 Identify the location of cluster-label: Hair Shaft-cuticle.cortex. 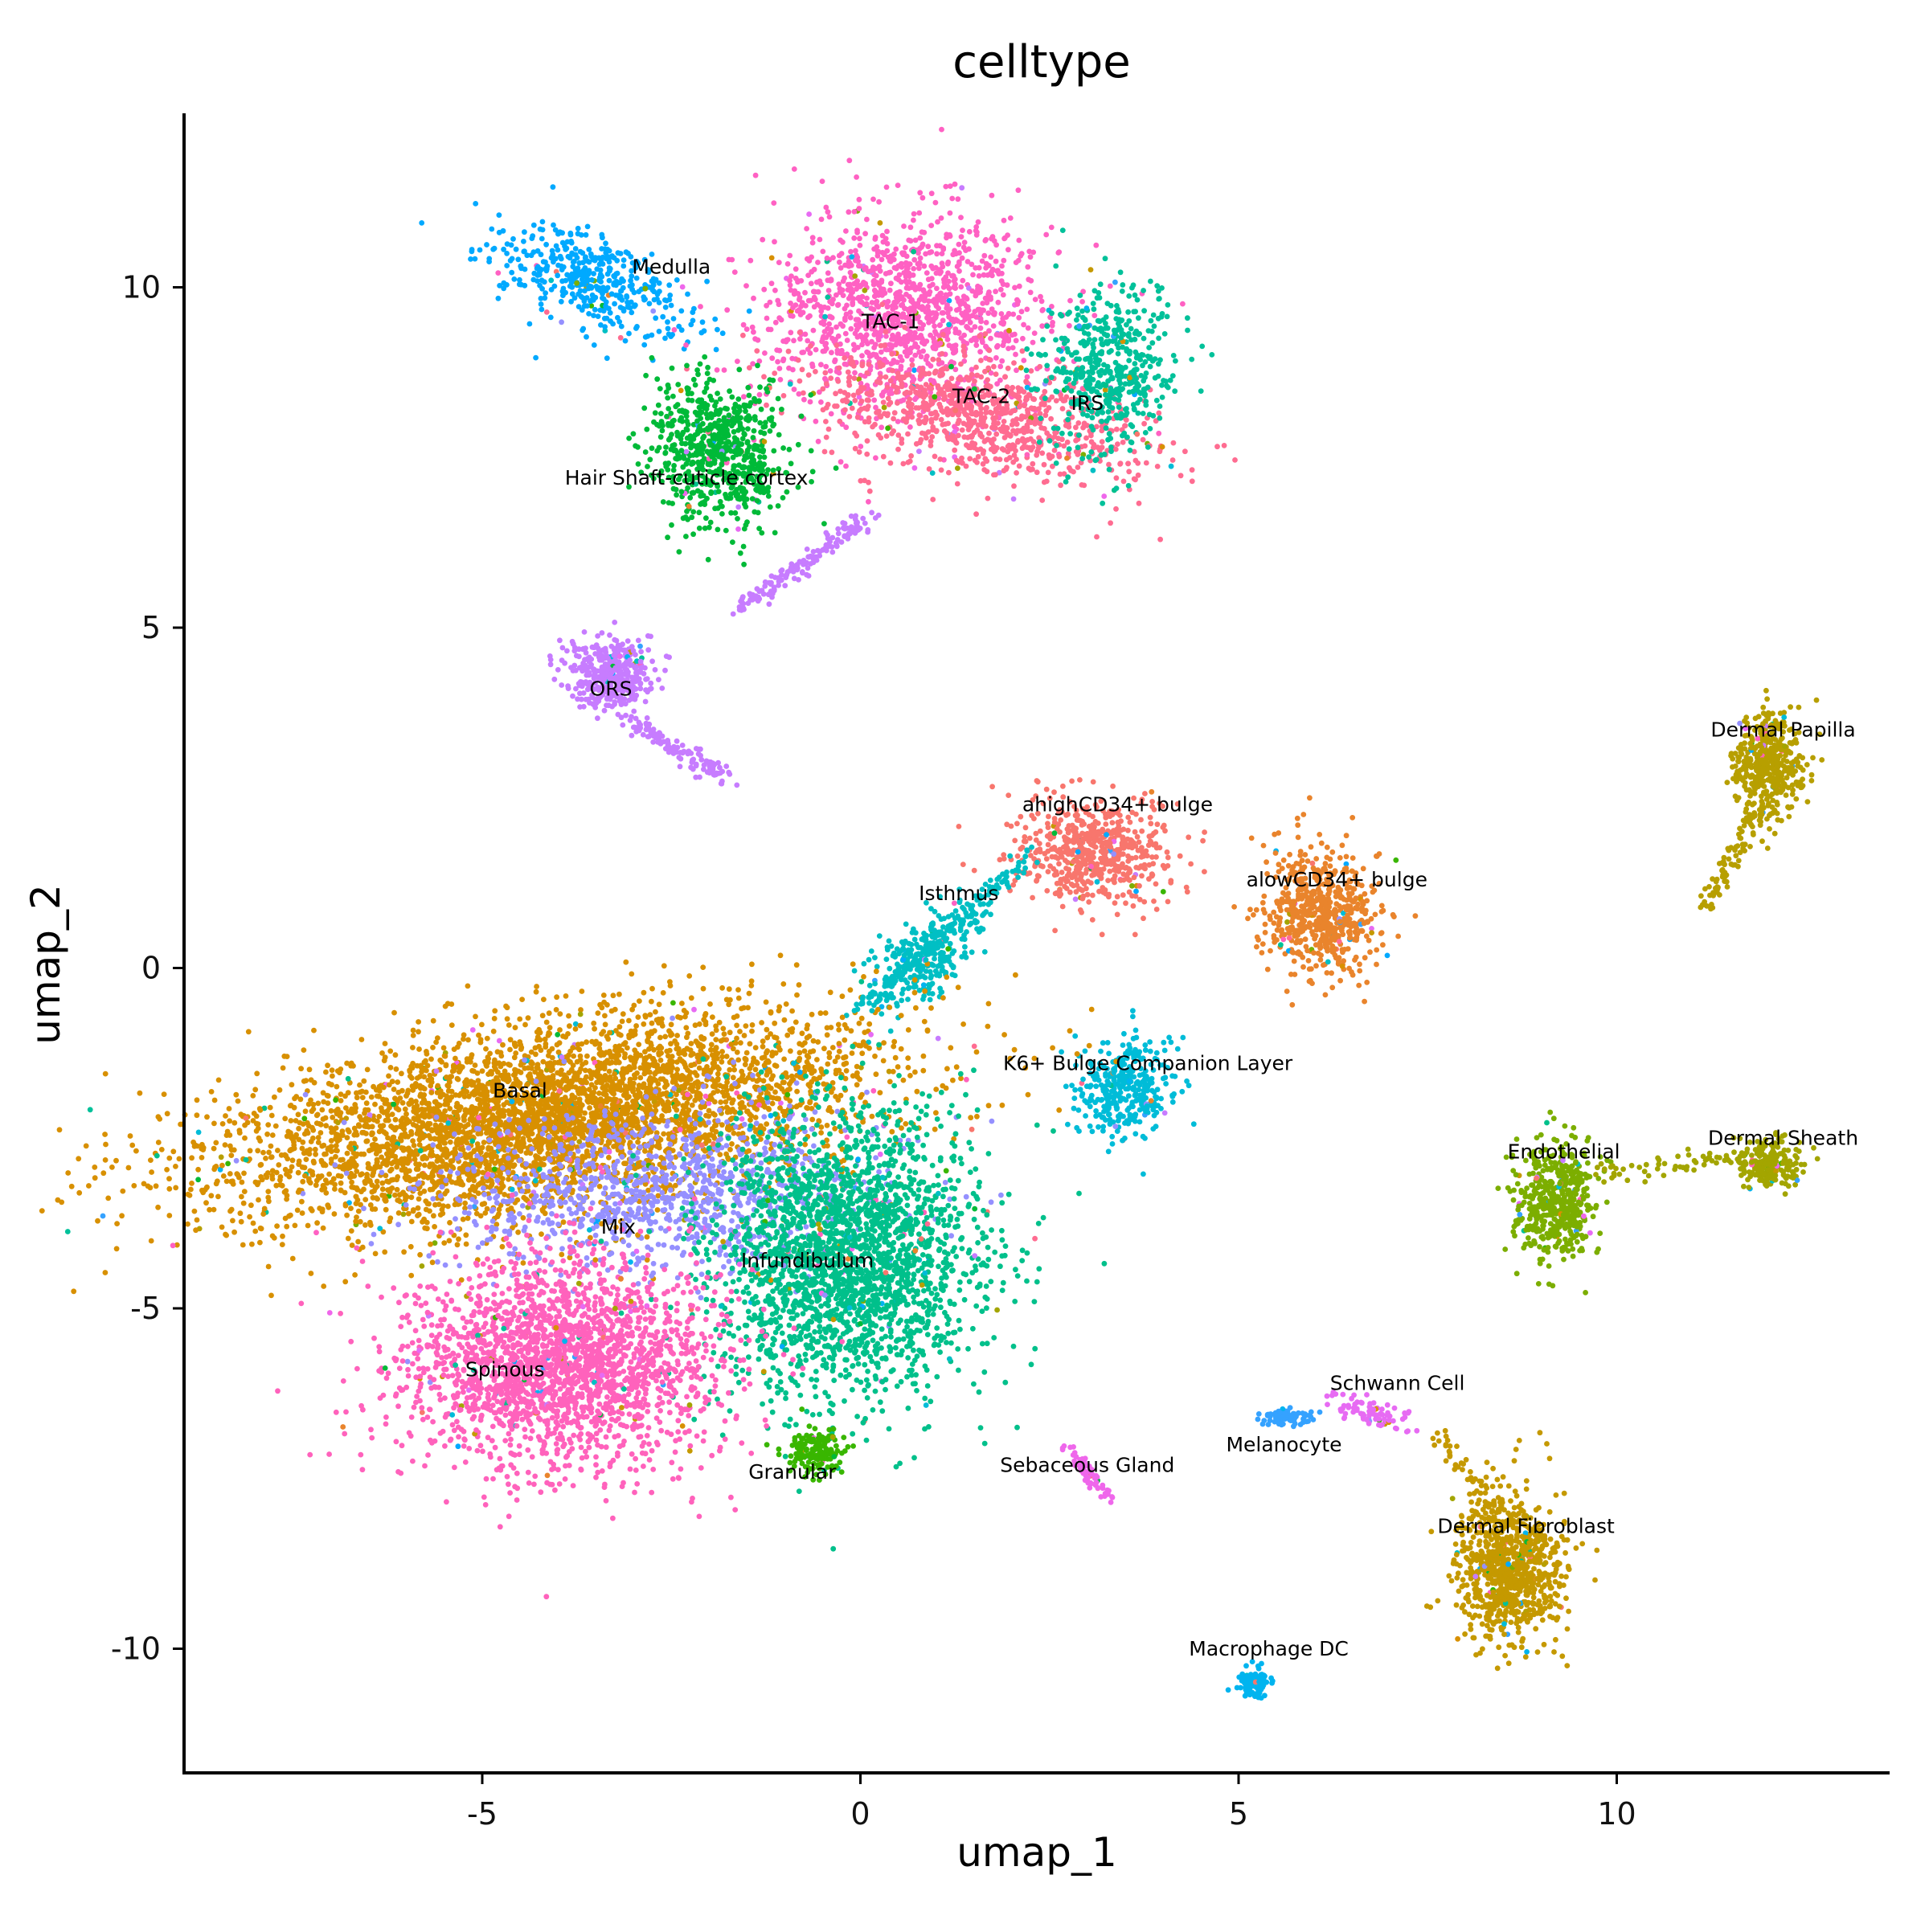
(687, 477).